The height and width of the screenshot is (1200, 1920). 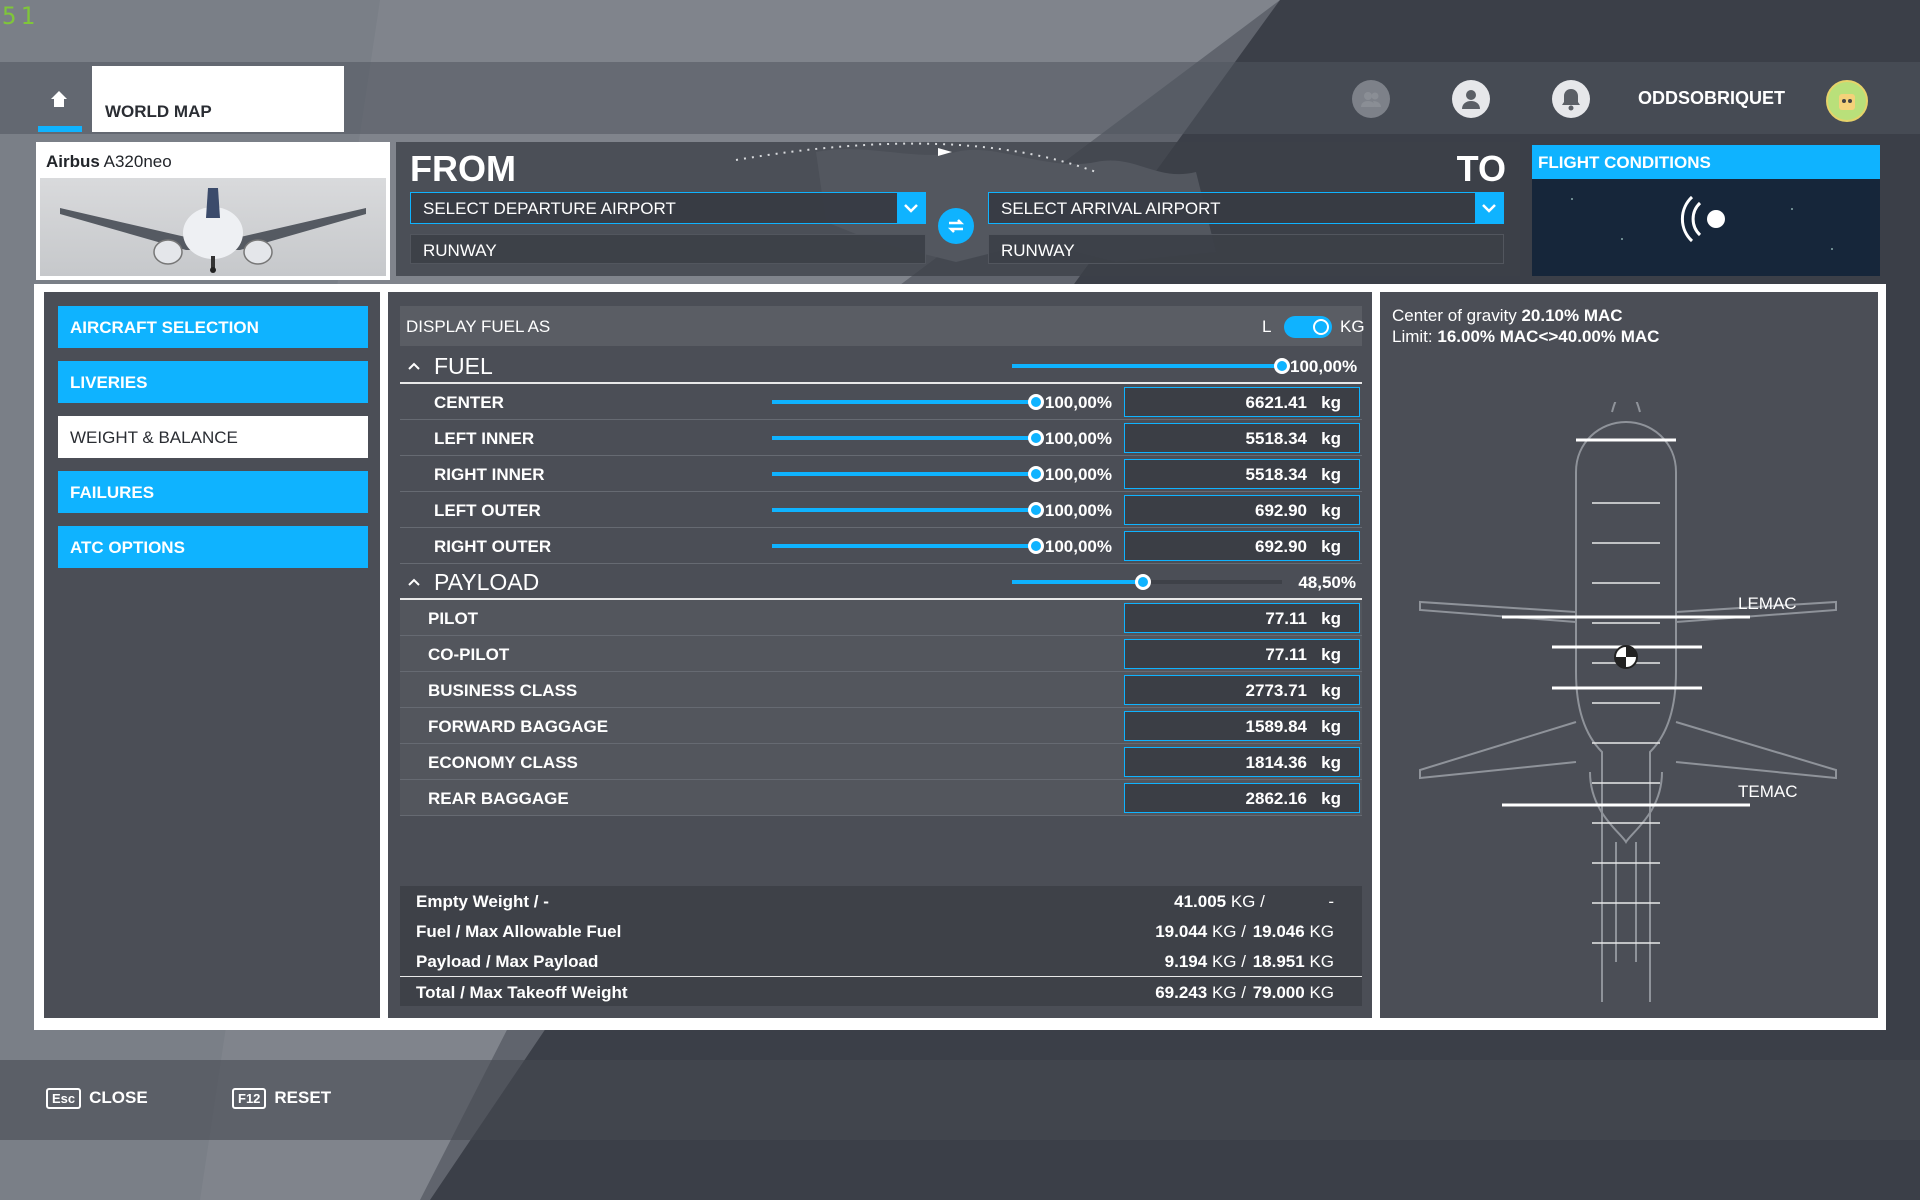 I want to click on summary-max-unit: -, so click(x=1331, y=901).